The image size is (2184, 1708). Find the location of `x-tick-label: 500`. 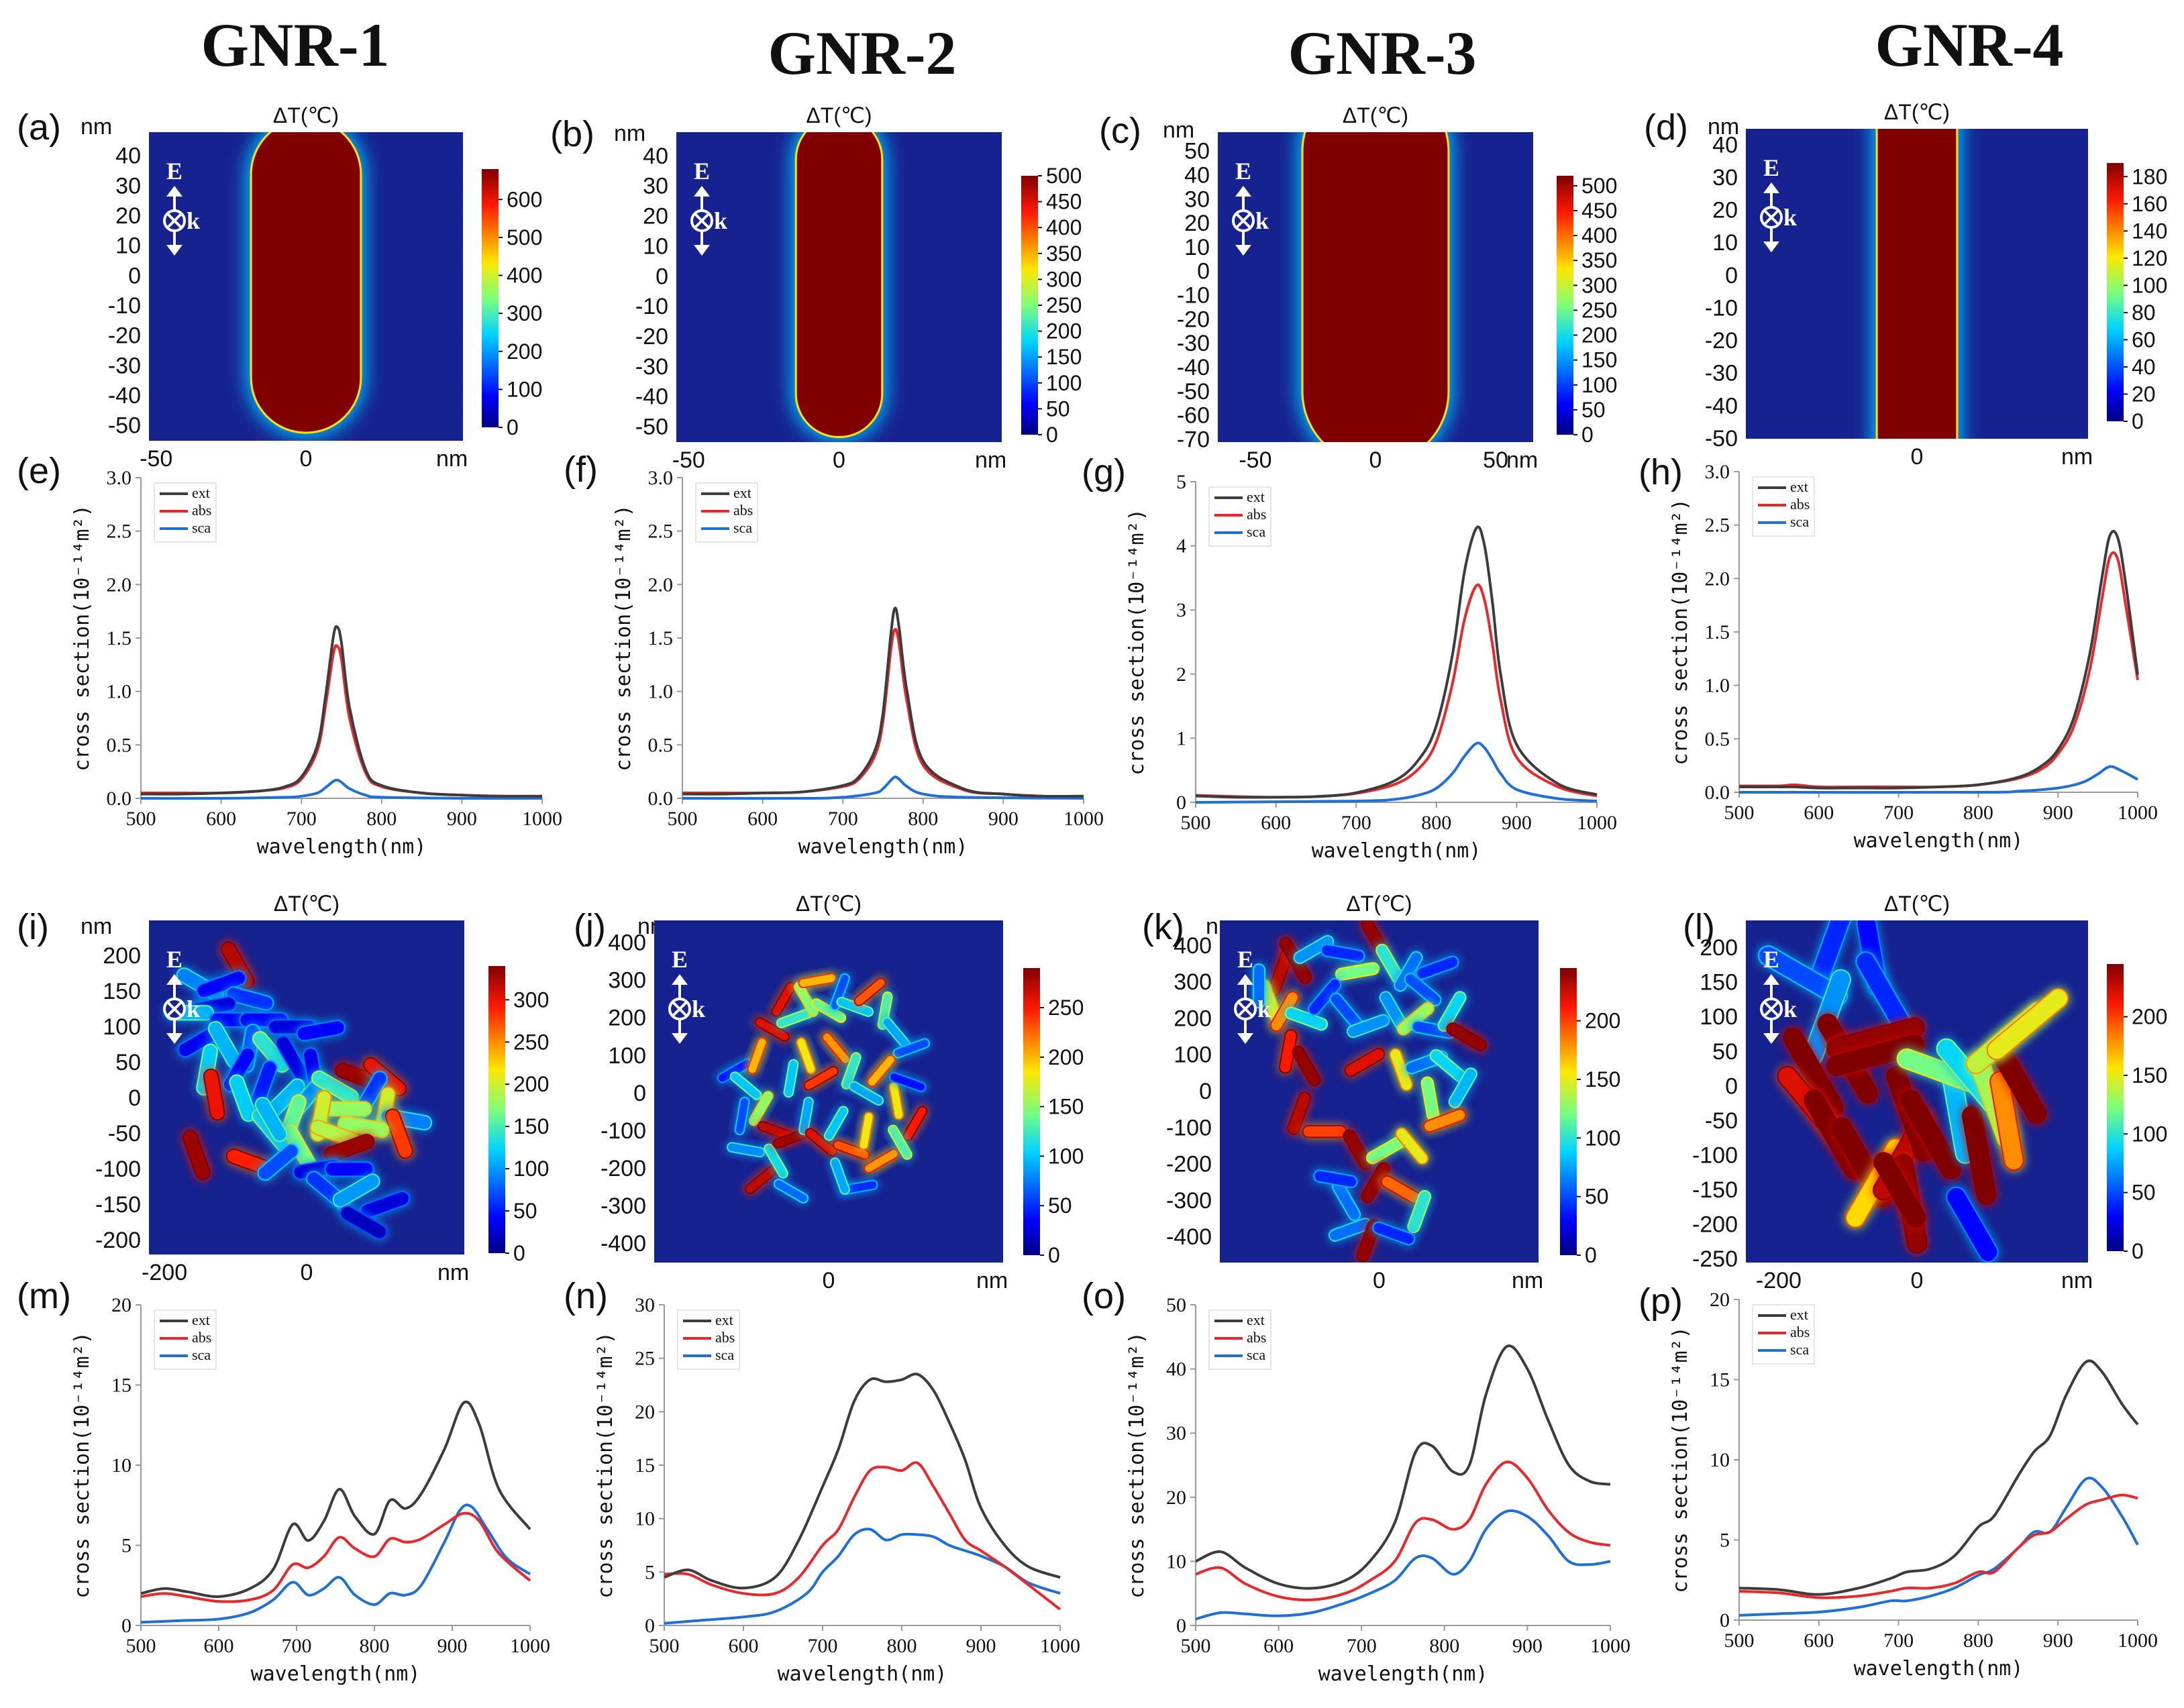

x-tick-label: 500 is located at coordinates (141, 819).